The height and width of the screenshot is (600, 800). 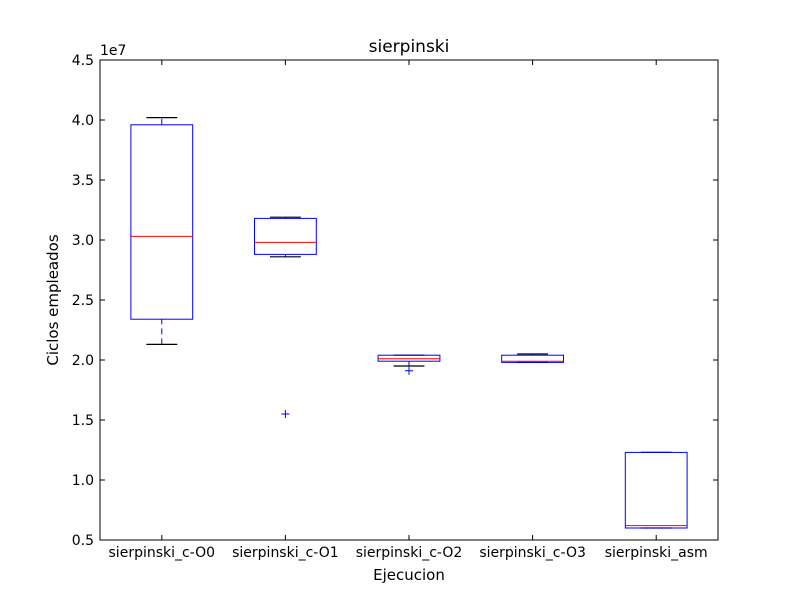 What do you see at coordinates (83, 241) in the screenshot?
I see `y-tick-label: 3.0` at bounding box center [83, 241].